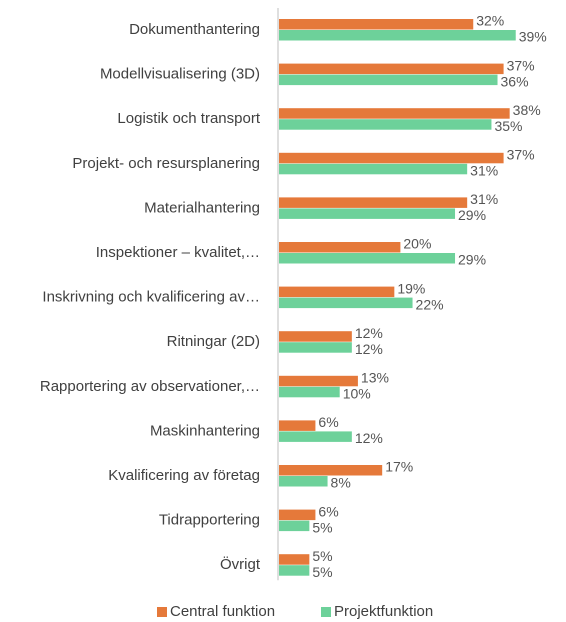  What do you see at coordinates (383, 611) in the screenshot?
I see `legend-label: Projektfunktion` at bounding box center [383, 611].